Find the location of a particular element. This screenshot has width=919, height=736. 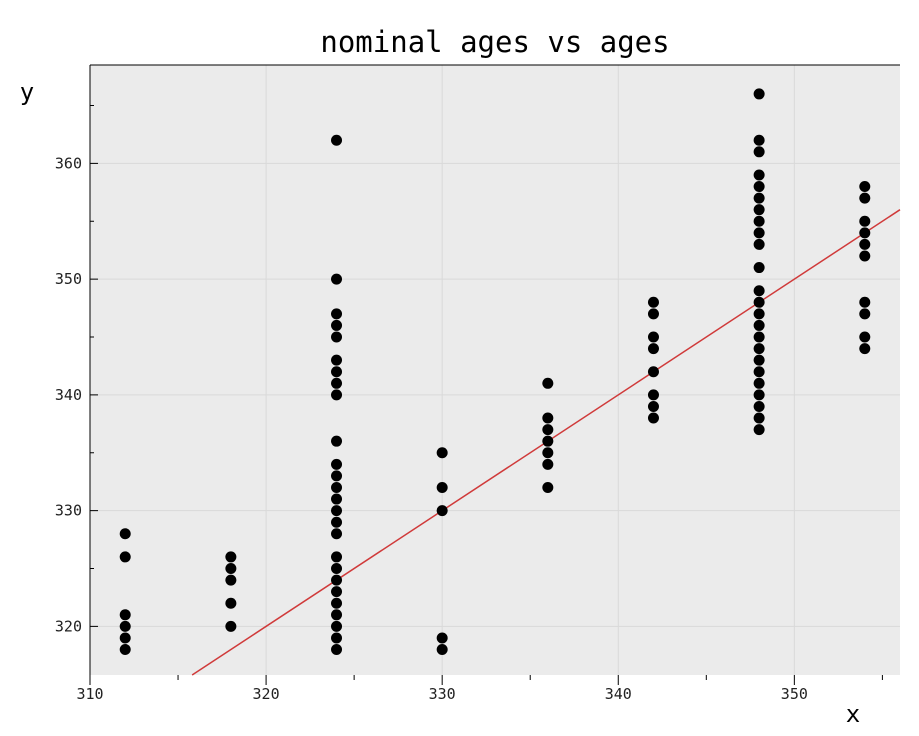

y-tick-label: 360 is located at coordinates (68, 163).